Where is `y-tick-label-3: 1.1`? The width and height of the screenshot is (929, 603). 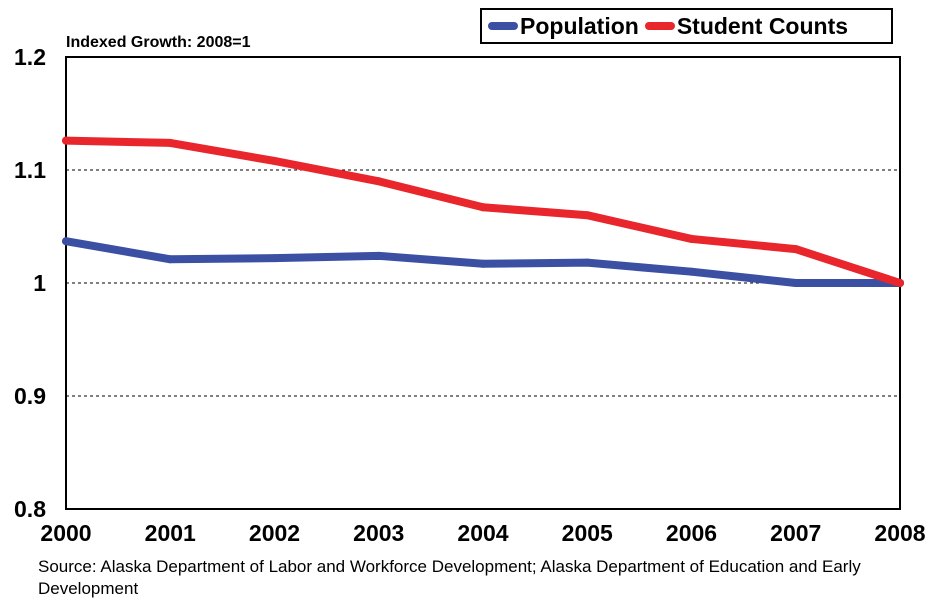
y-tick-label-3: 1.1 is located at coordinates (30, 170).